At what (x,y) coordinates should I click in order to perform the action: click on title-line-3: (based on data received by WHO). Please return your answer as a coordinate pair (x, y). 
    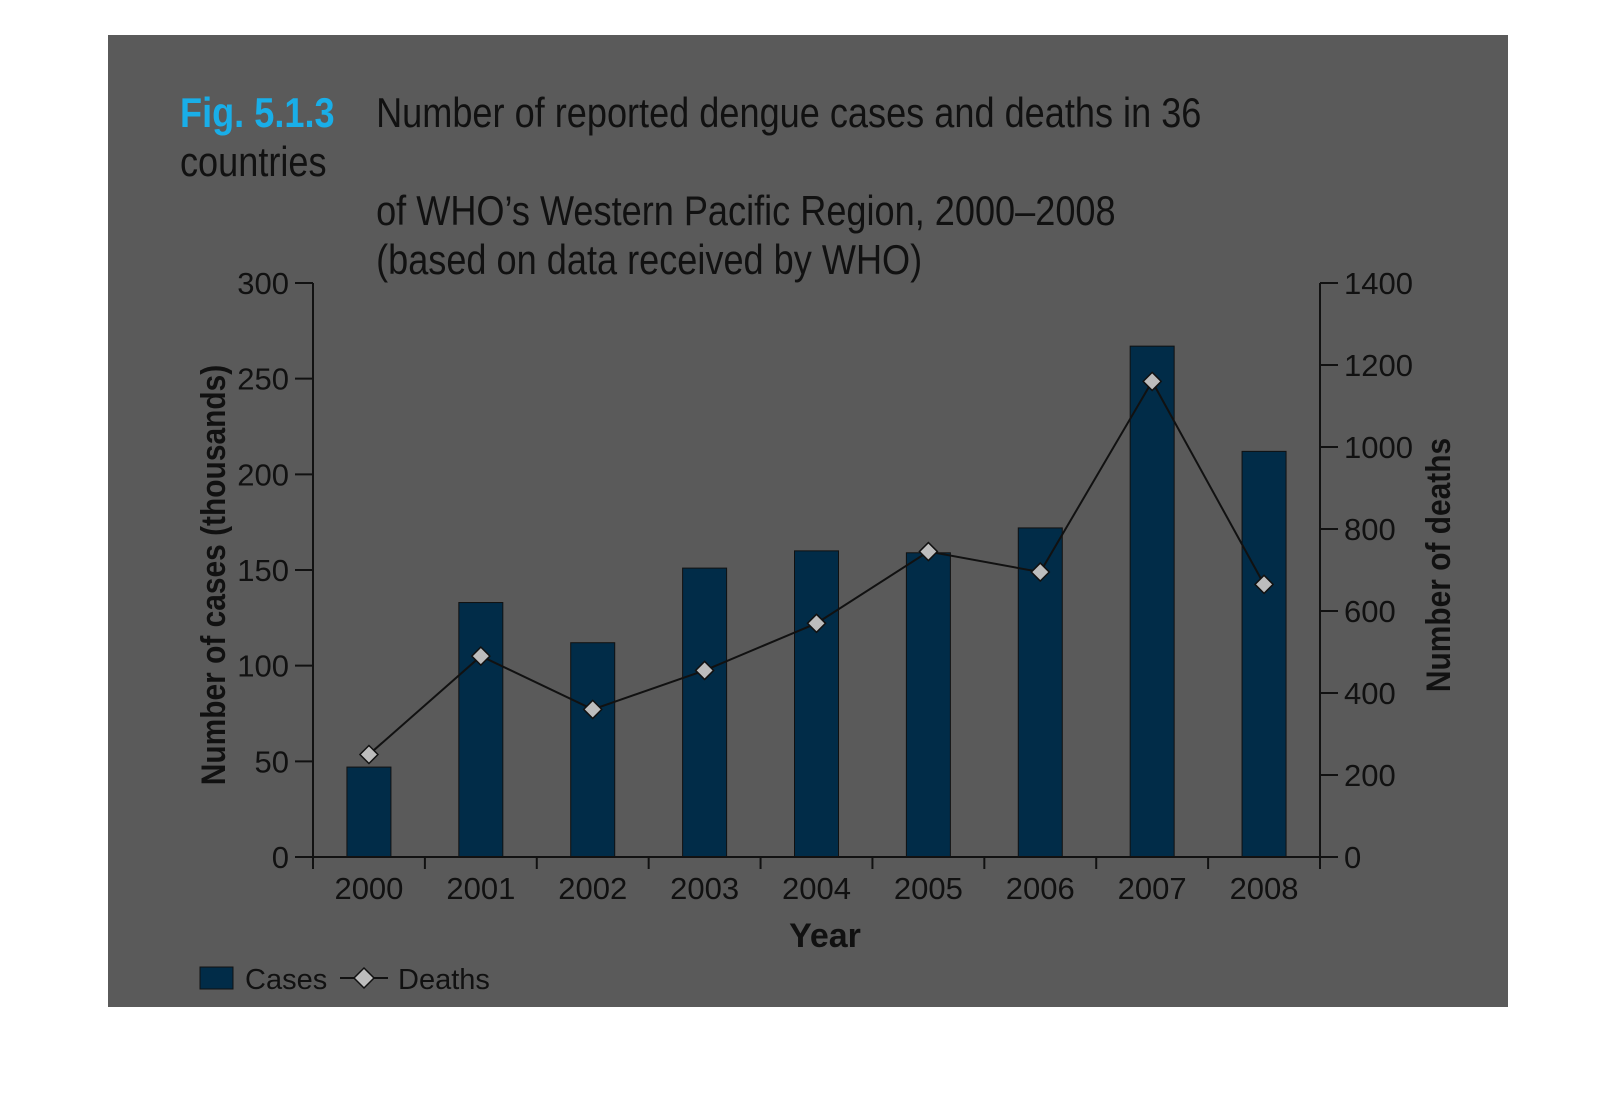
    Looking at the image, I should click on (649, 259).